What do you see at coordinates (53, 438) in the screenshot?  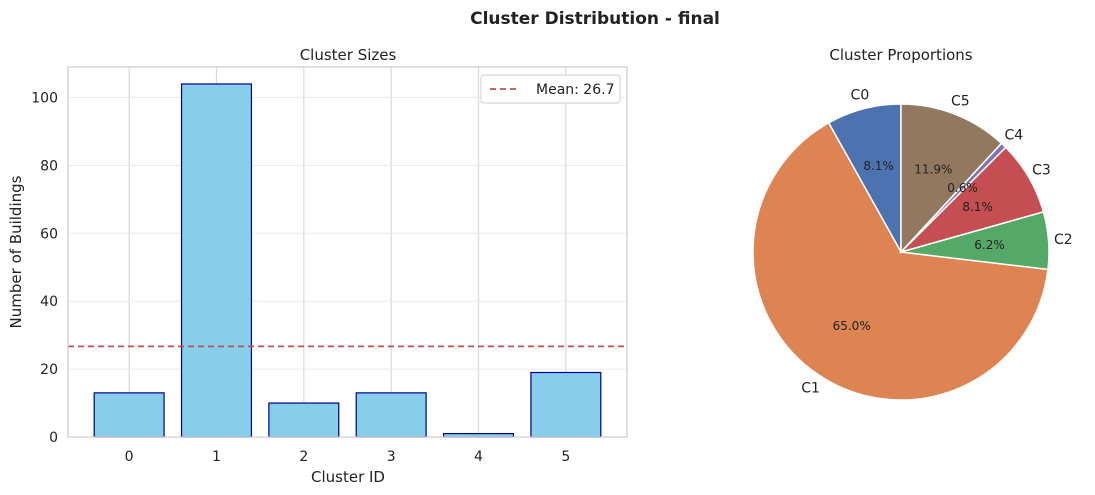 I see `y-tick-label: 0` at bounding box center [53, 438].